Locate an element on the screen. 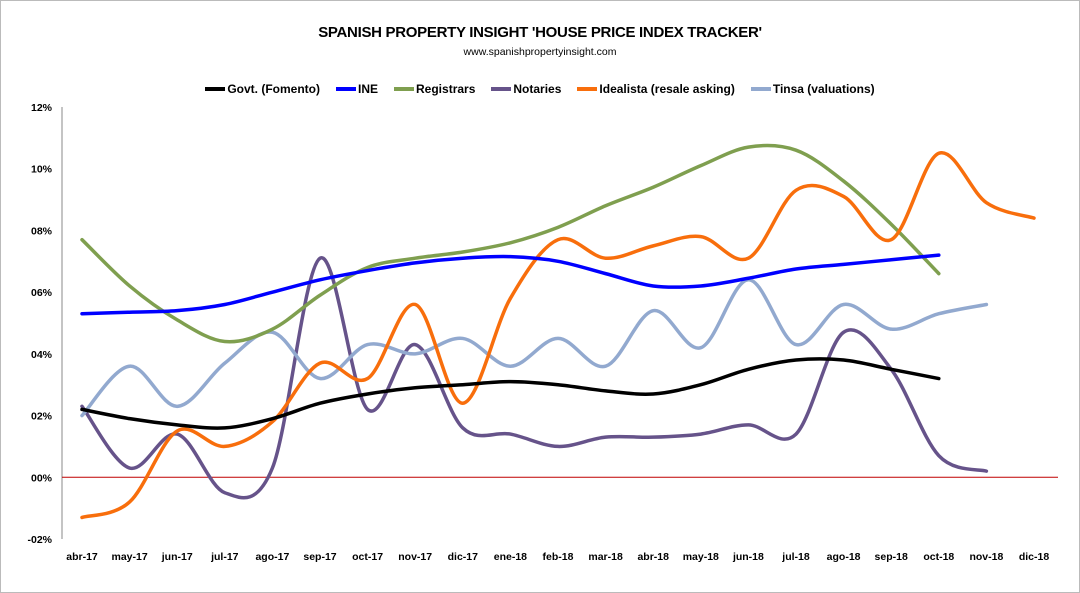  x-tick-label: sep-17 is located at coordinates (319, 557).